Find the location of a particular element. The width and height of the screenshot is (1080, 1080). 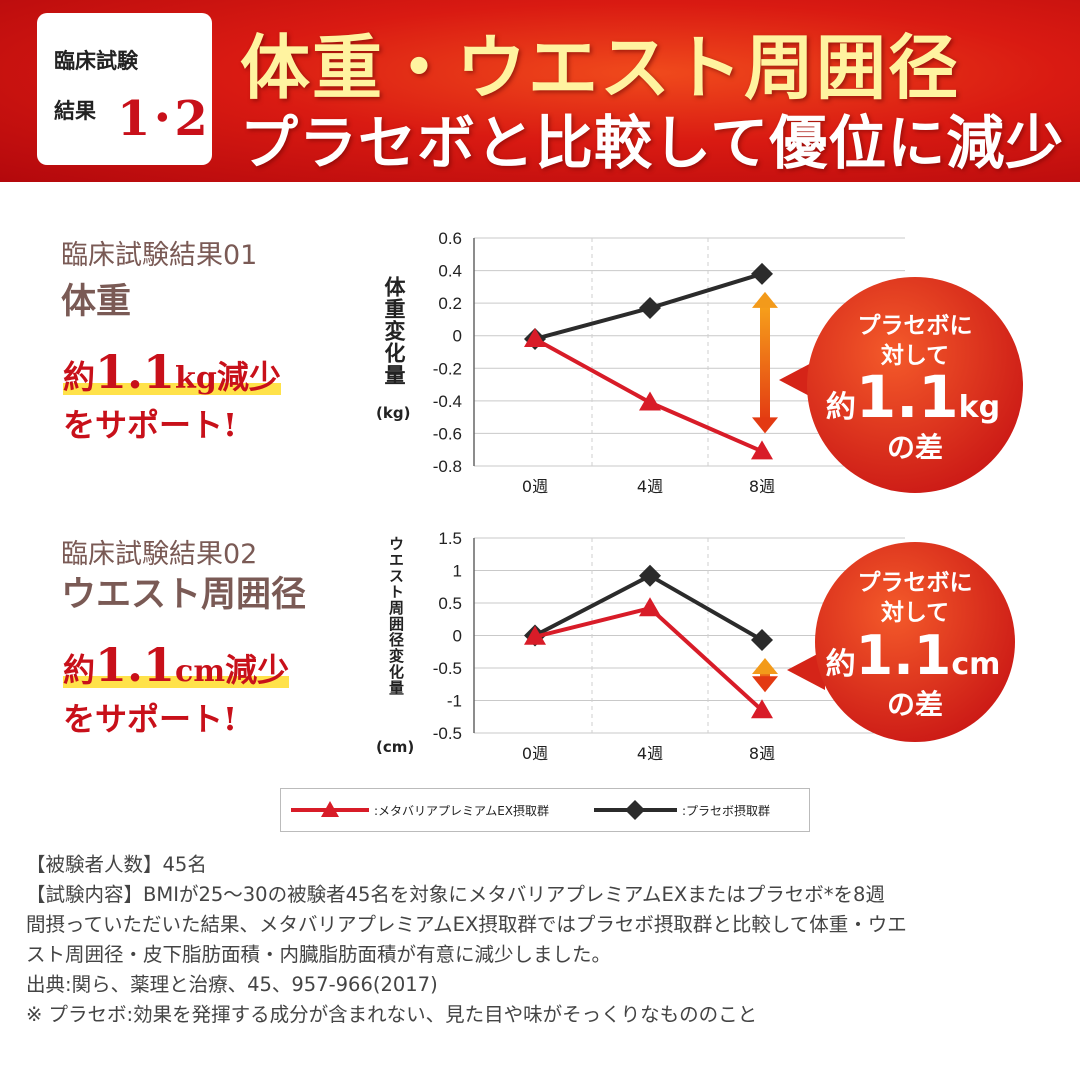

legend-series2: :プラセボ摂取群 is located at coordinates (726, 811).